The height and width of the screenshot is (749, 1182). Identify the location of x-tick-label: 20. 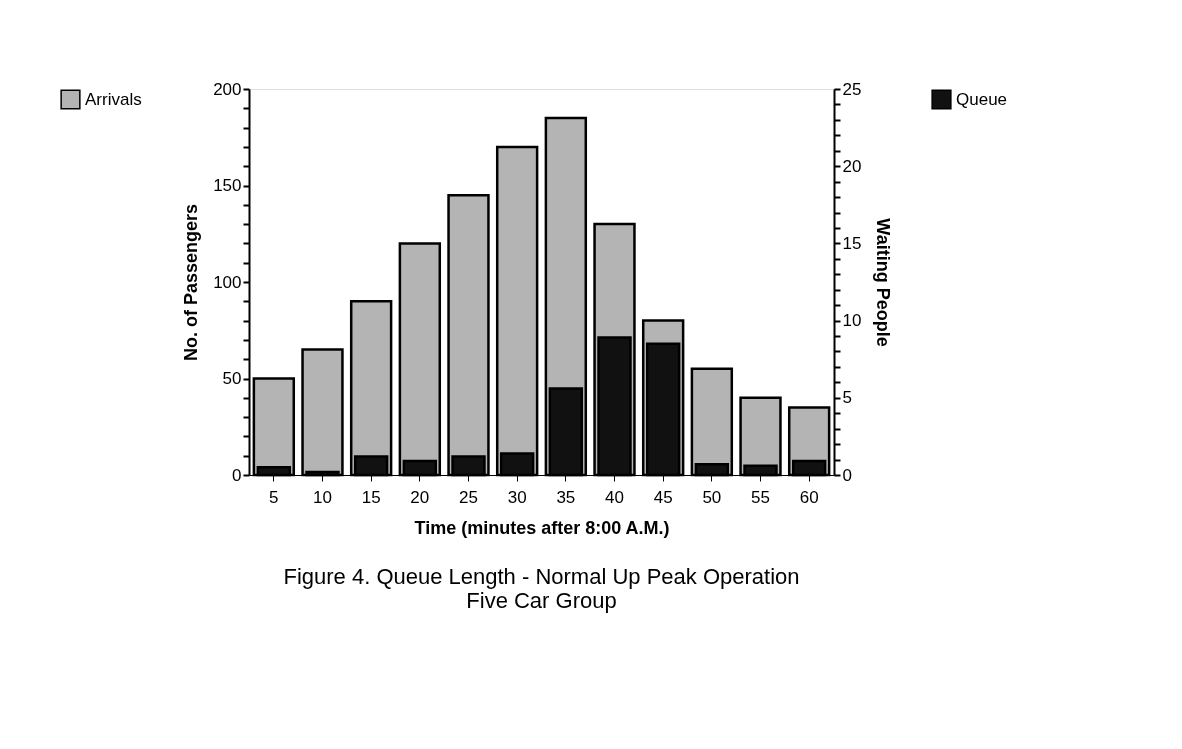
(420, 497).